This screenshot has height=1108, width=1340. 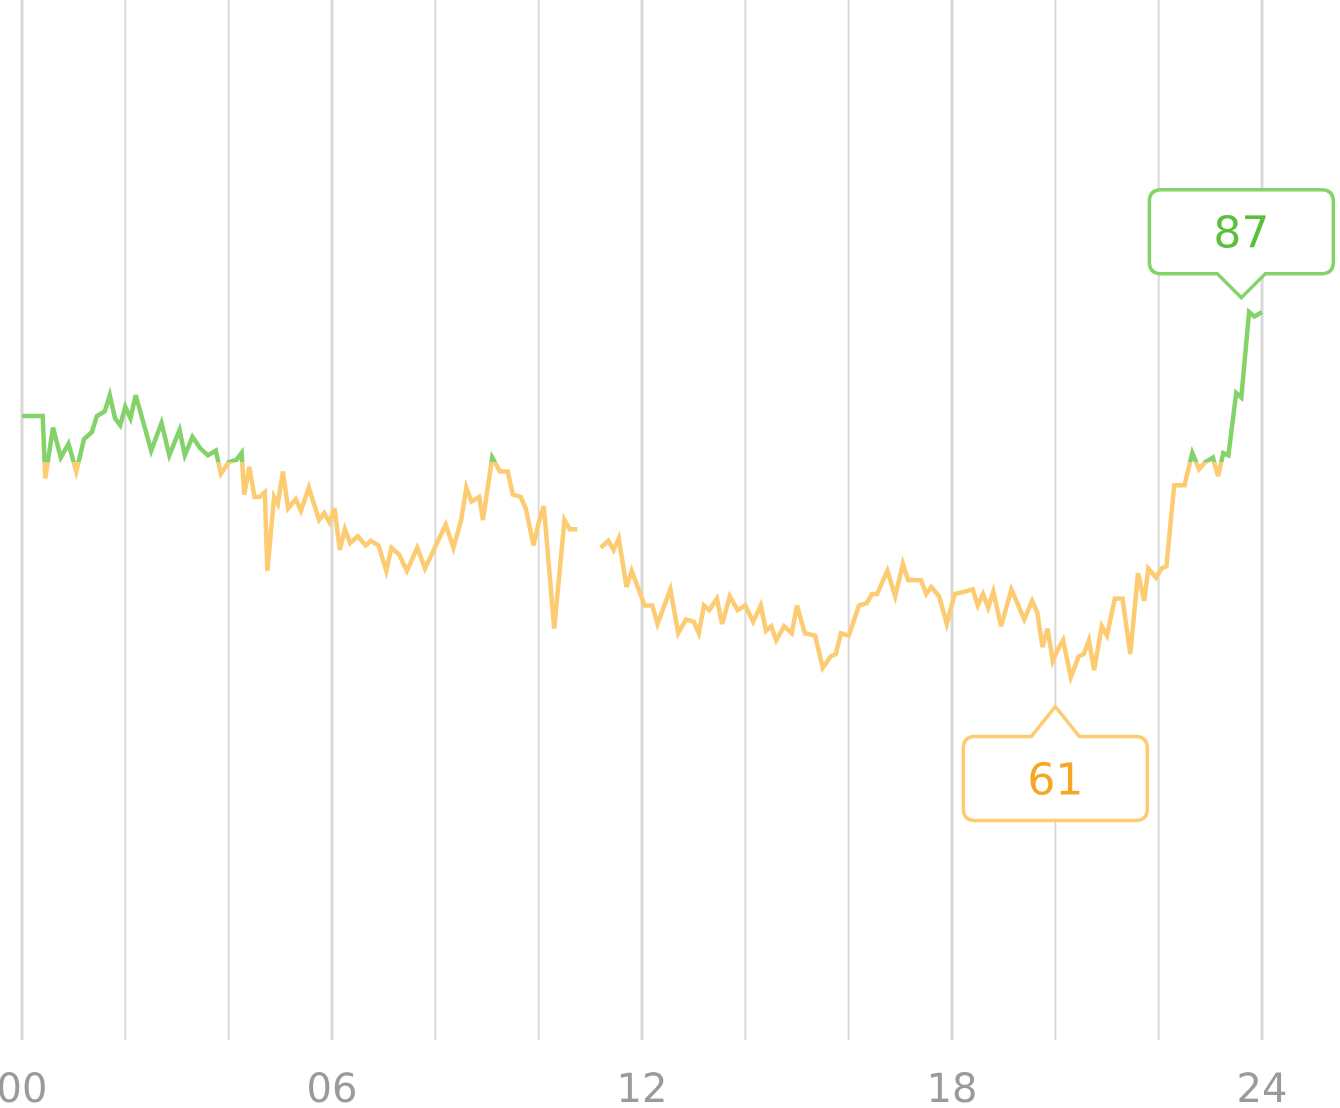 I want to click on x-tick-label-00: 00, so click(x=23, y=1087).